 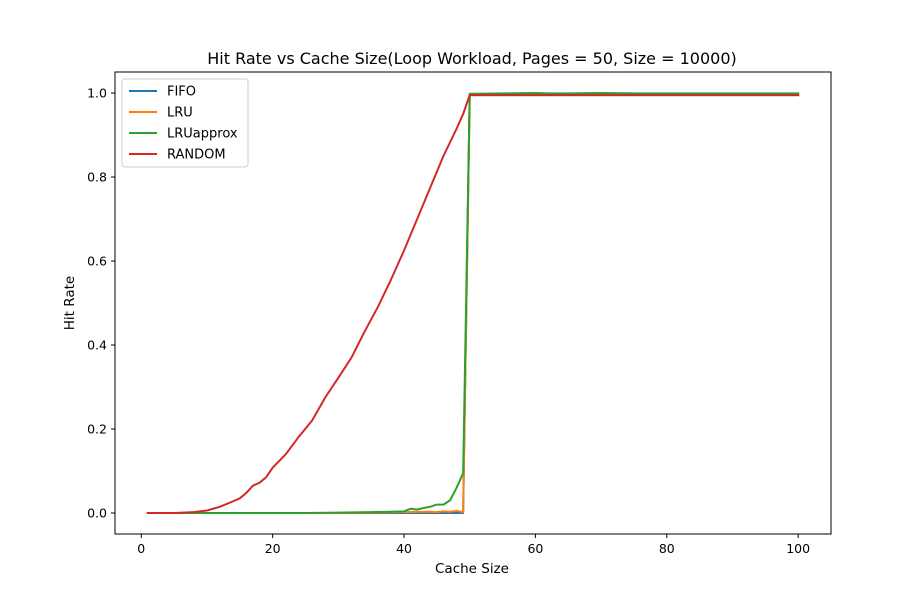 I want to click on y-axis: 0.0 0.2 0.4 0.6 0.8 1.0, so click(x=101, y=303).